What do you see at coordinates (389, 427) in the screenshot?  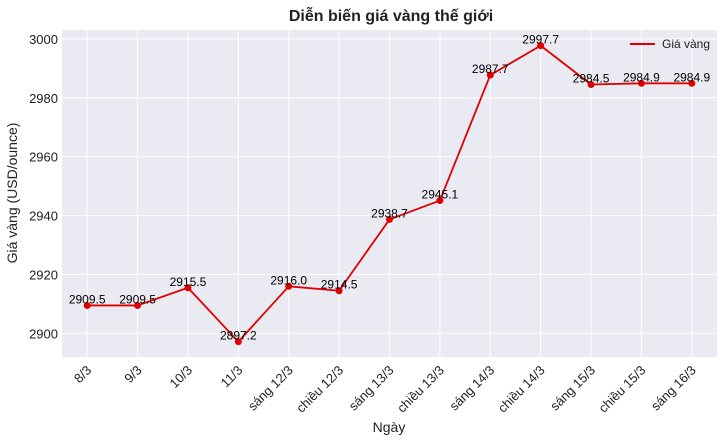 I see `x-axis-label: Ngày` at bounding box center [389, 427].